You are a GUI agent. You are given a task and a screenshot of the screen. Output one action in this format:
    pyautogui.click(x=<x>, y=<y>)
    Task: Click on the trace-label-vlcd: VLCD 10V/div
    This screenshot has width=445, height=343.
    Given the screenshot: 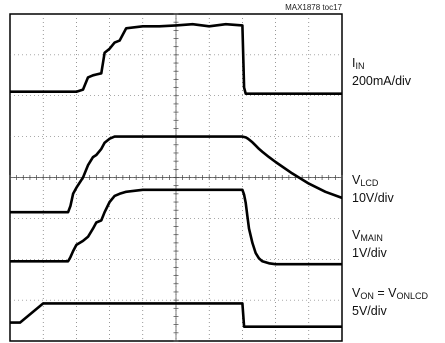 What is the action you would take?
    pyautogui.click(x=373, y=189)
    